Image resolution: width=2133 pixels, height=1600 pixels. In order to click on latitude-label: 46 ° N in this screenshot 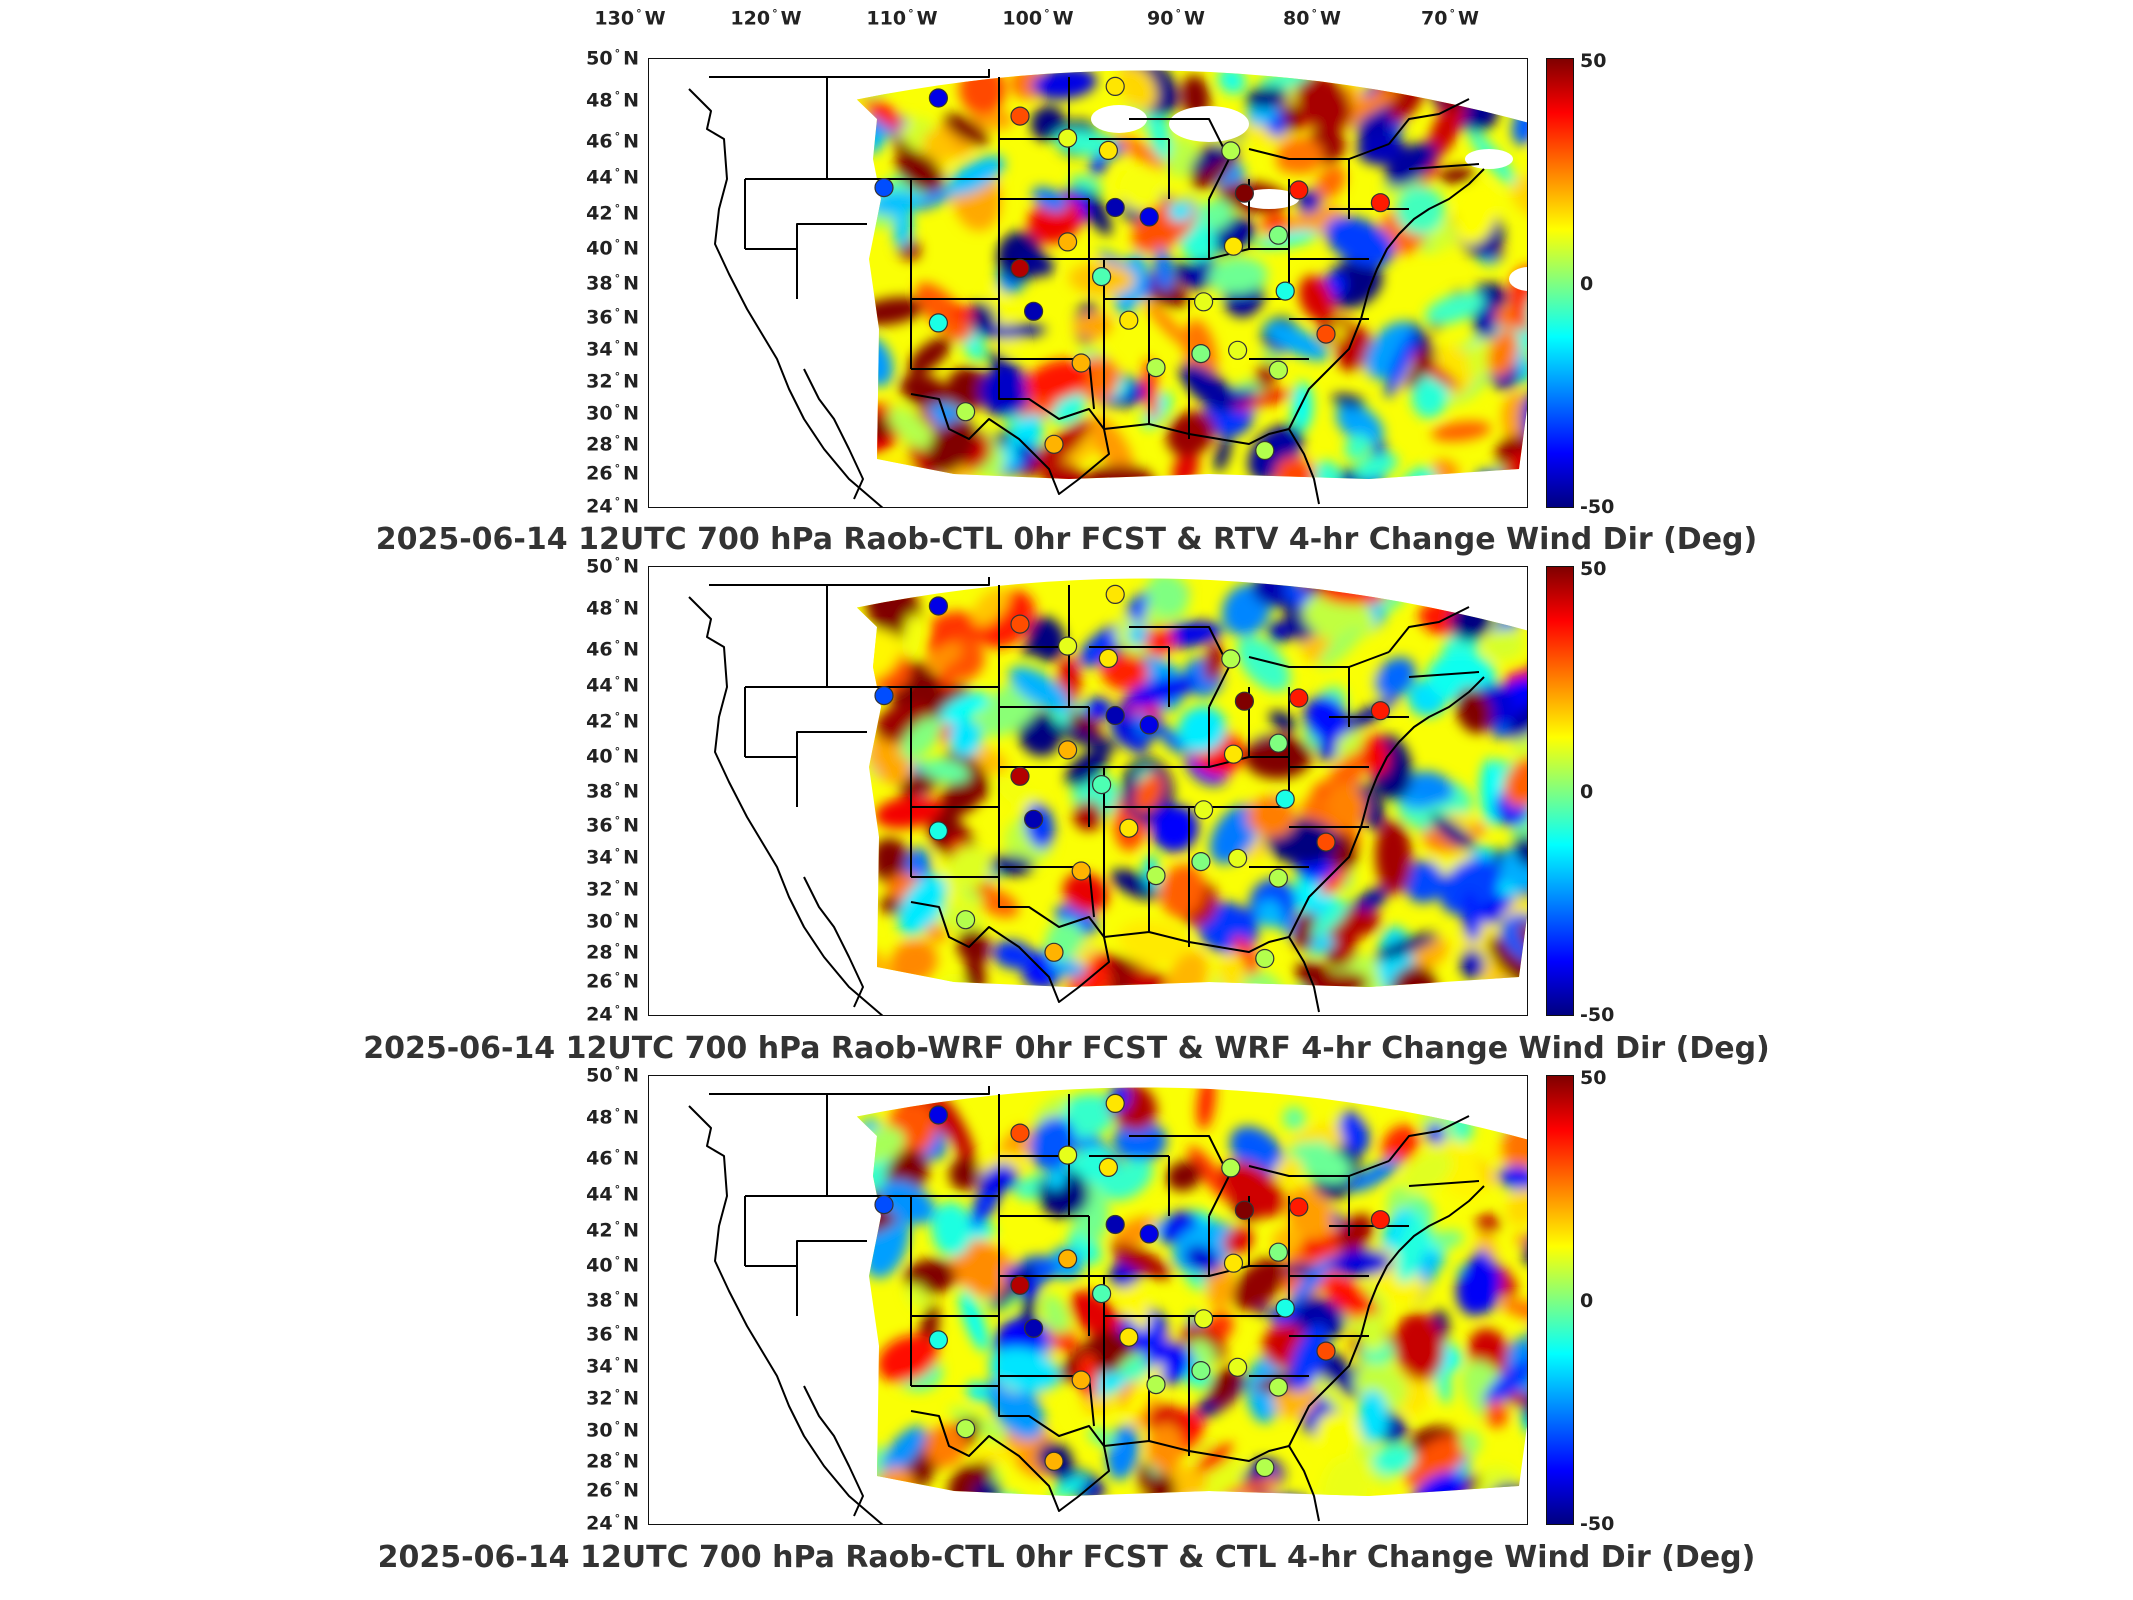, I will do `click(612, 649)`.